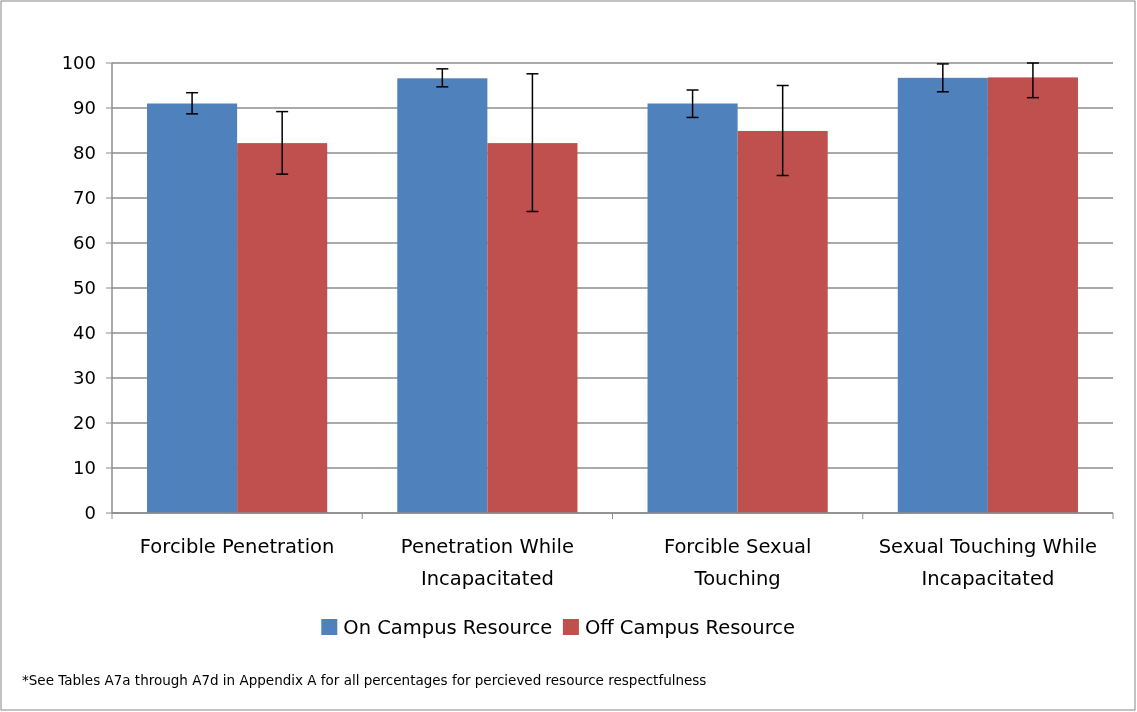 The height and width of the screenshot is (712, 1137). Describe the element at coordinates (84, 468) in the screenshot. I see `y-tick-label: 10` at that location.